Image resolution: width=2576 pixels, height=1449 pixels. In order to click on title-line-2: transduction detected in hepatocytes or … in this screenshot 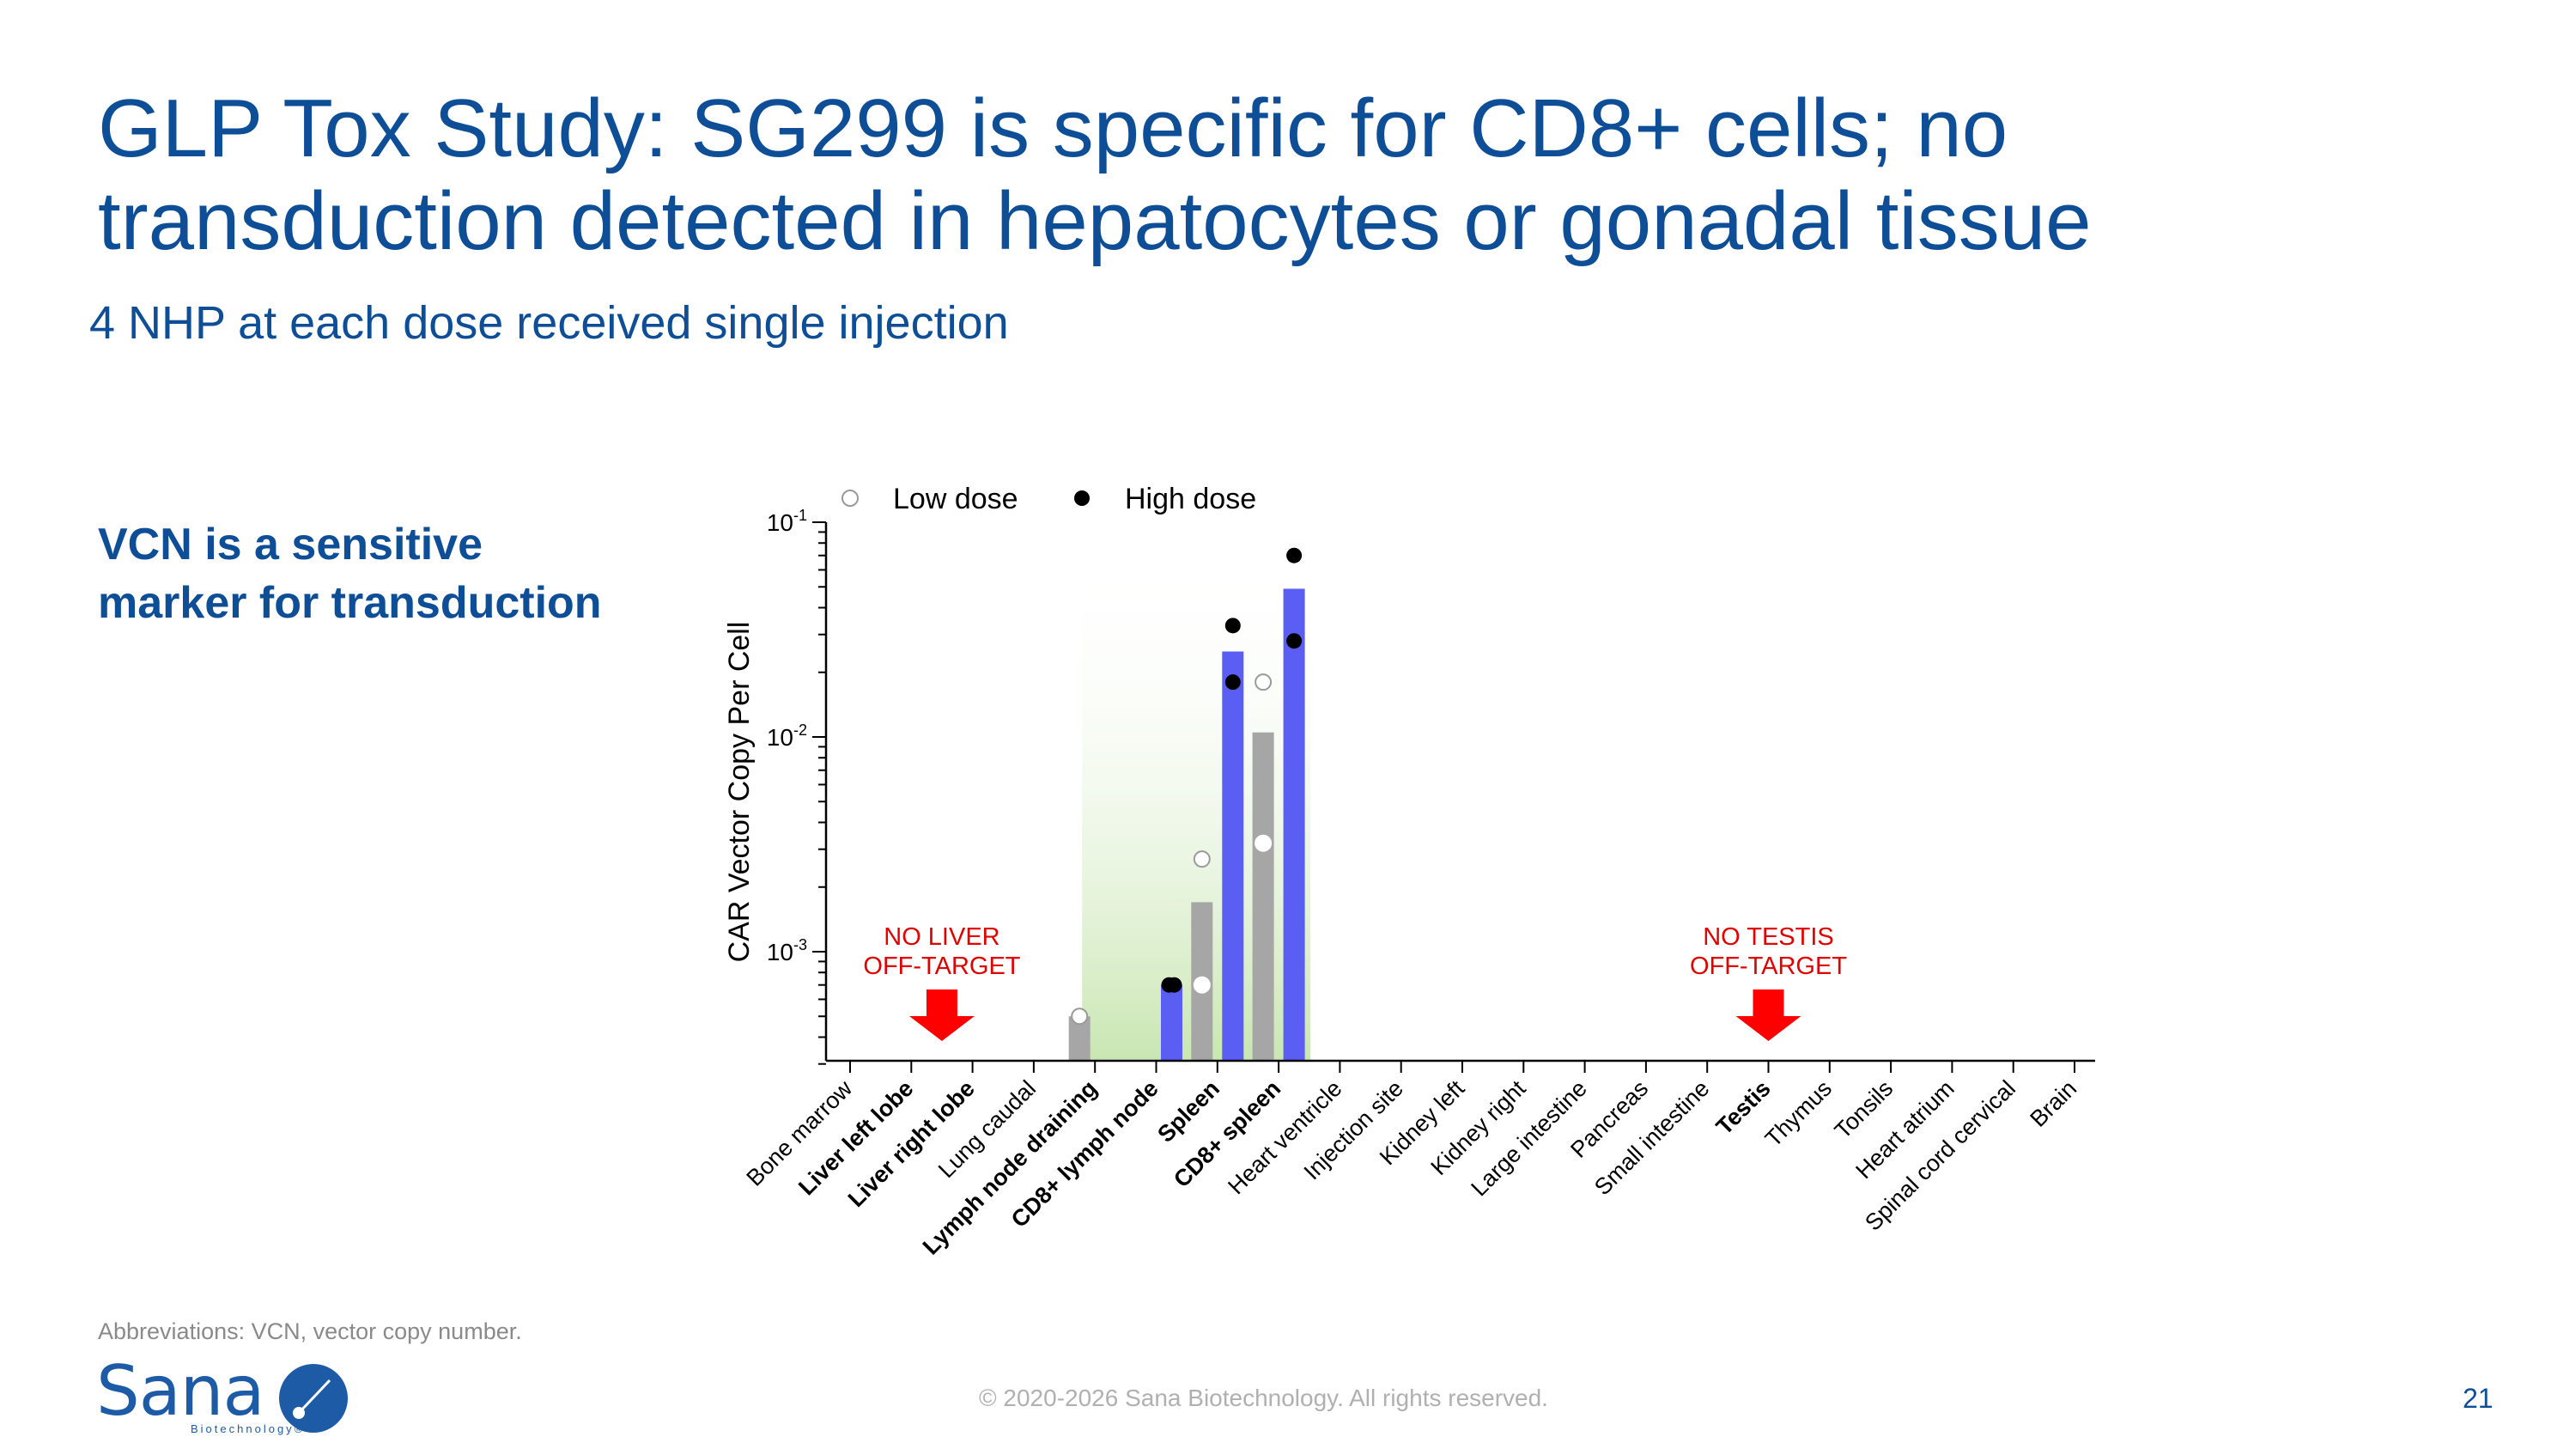, I will do `click(1095, 221)`.